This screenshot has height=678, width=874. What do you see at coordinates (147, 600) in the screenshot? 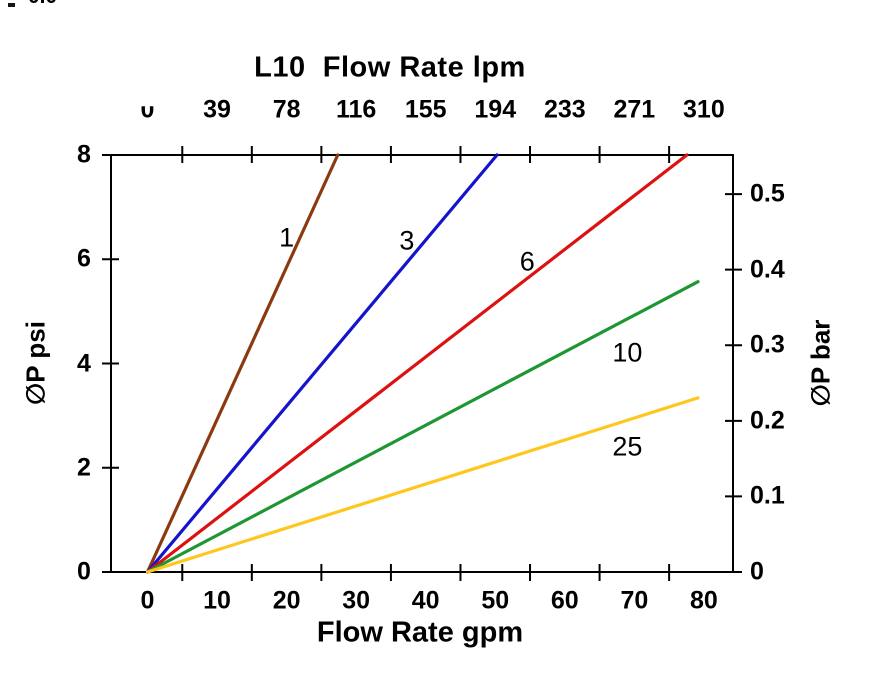
I see `bottom-axis-tick-label: 0` at bounding box center [147, 600].